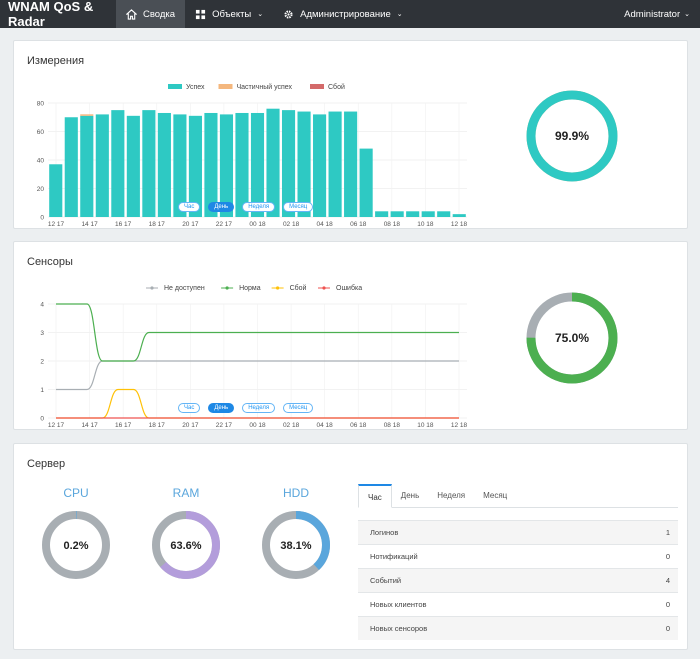 Image resolution: width=700 pixels, height=659 pixels. I want to click on y-tick-label: 3, so click(42, 333).